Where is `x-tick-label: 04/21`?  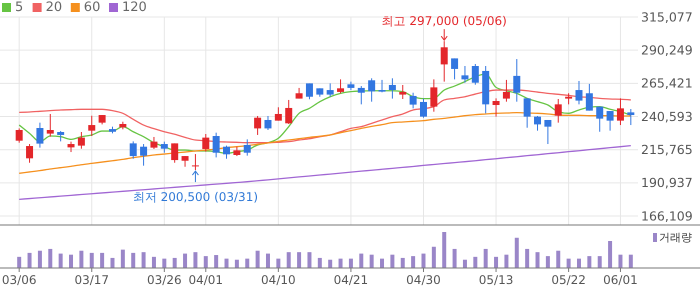
x-tick-label: 04/21 is located at coordinates (351, 280).